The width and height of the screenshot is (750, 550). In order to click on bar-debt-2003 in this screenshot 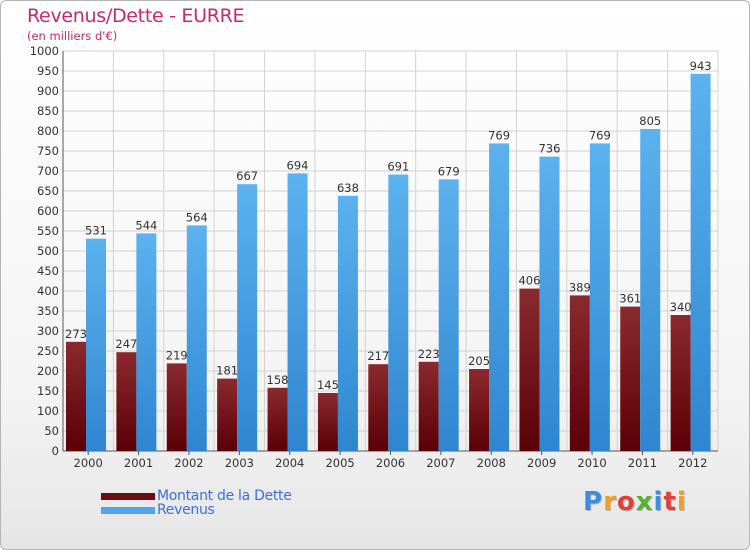, I will do `click(227, 414)`.